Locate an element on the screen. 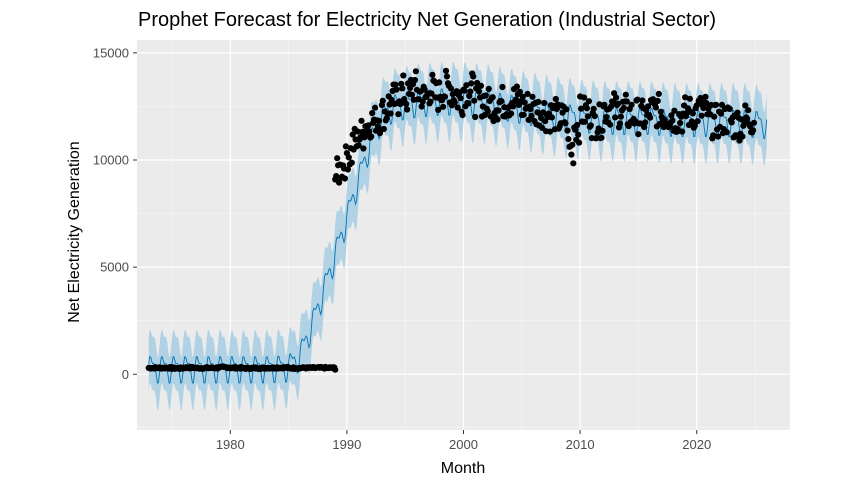 The height and width of the screenshot is (487, 858). x-axis-title: Month is located at coordinates (463, 468).